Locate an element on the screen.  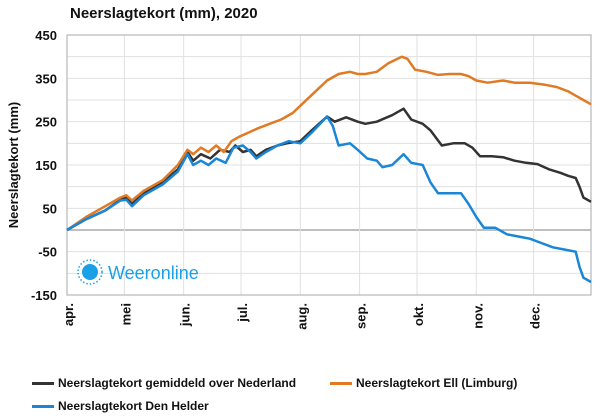
y-tick-label: 50 is located at coordinates (50, 208).